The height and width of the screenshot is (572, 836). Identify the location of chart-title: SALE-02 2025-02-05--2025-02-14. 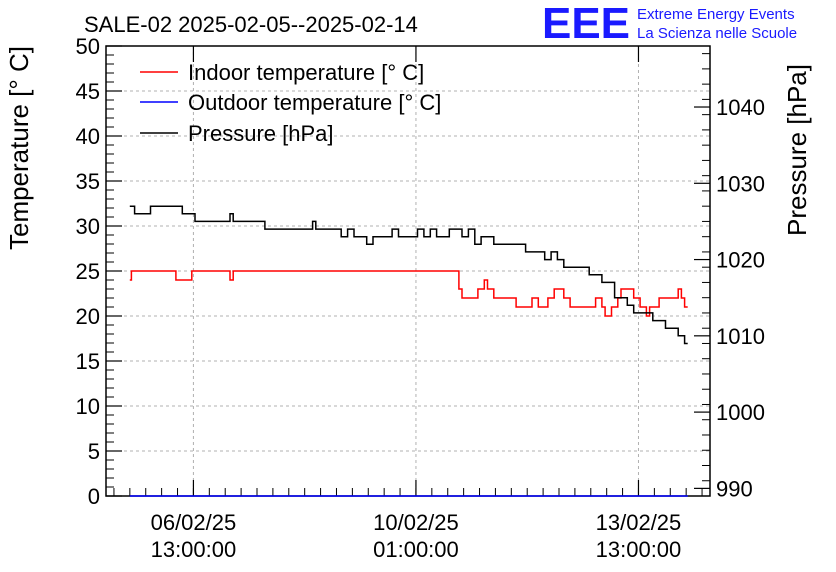
(251, 24).